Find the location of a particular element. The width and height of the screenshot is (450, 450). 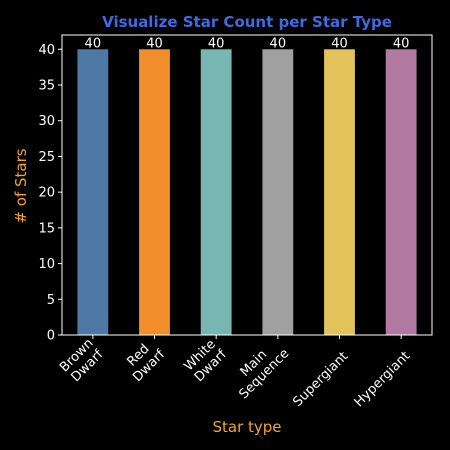

y-tick-label: 35 is located at coordinates (46, 86).